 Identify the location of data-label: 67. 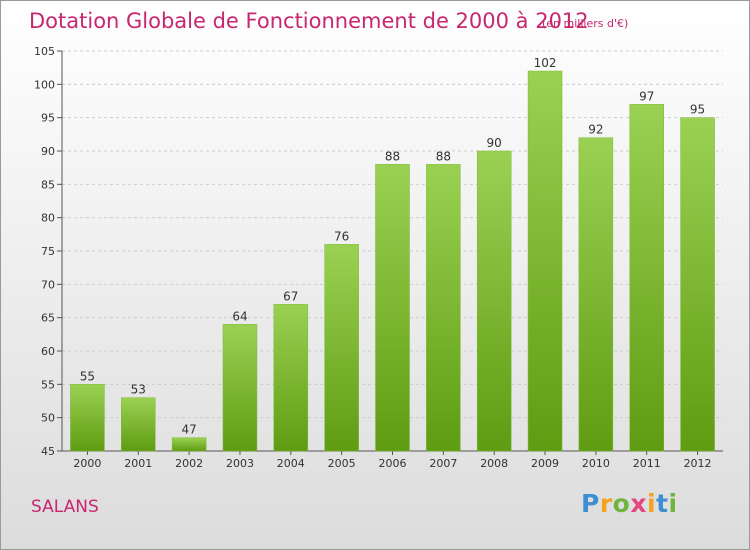
(290, 296).